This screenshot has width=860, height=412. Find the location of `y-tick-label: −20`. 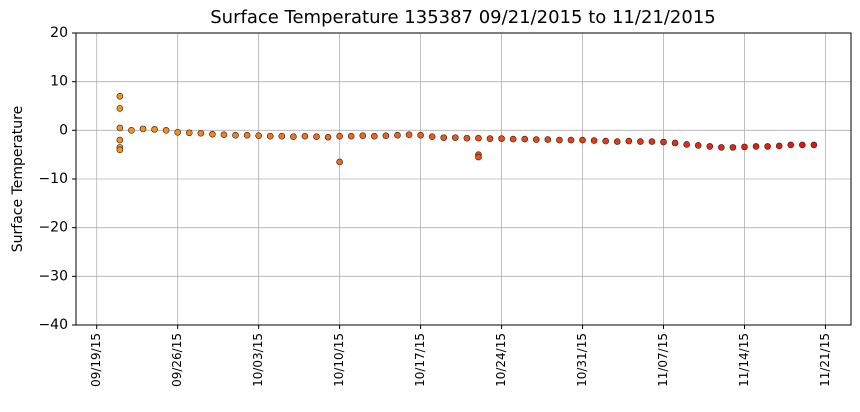

y-tick-label: −20 is located at coordinates (53, 228).